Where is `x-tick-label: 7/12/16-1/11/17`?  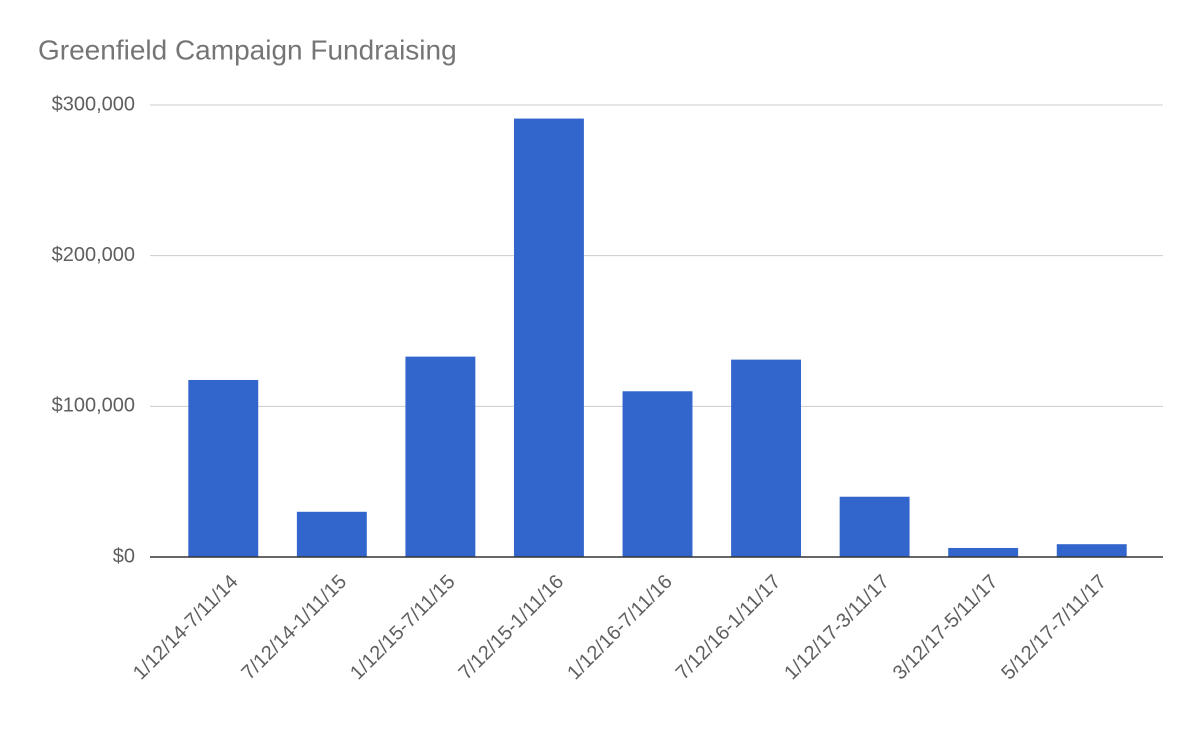 x-tick-label: 7/12/16-1/11/17 is located at coordinates (729, 628).